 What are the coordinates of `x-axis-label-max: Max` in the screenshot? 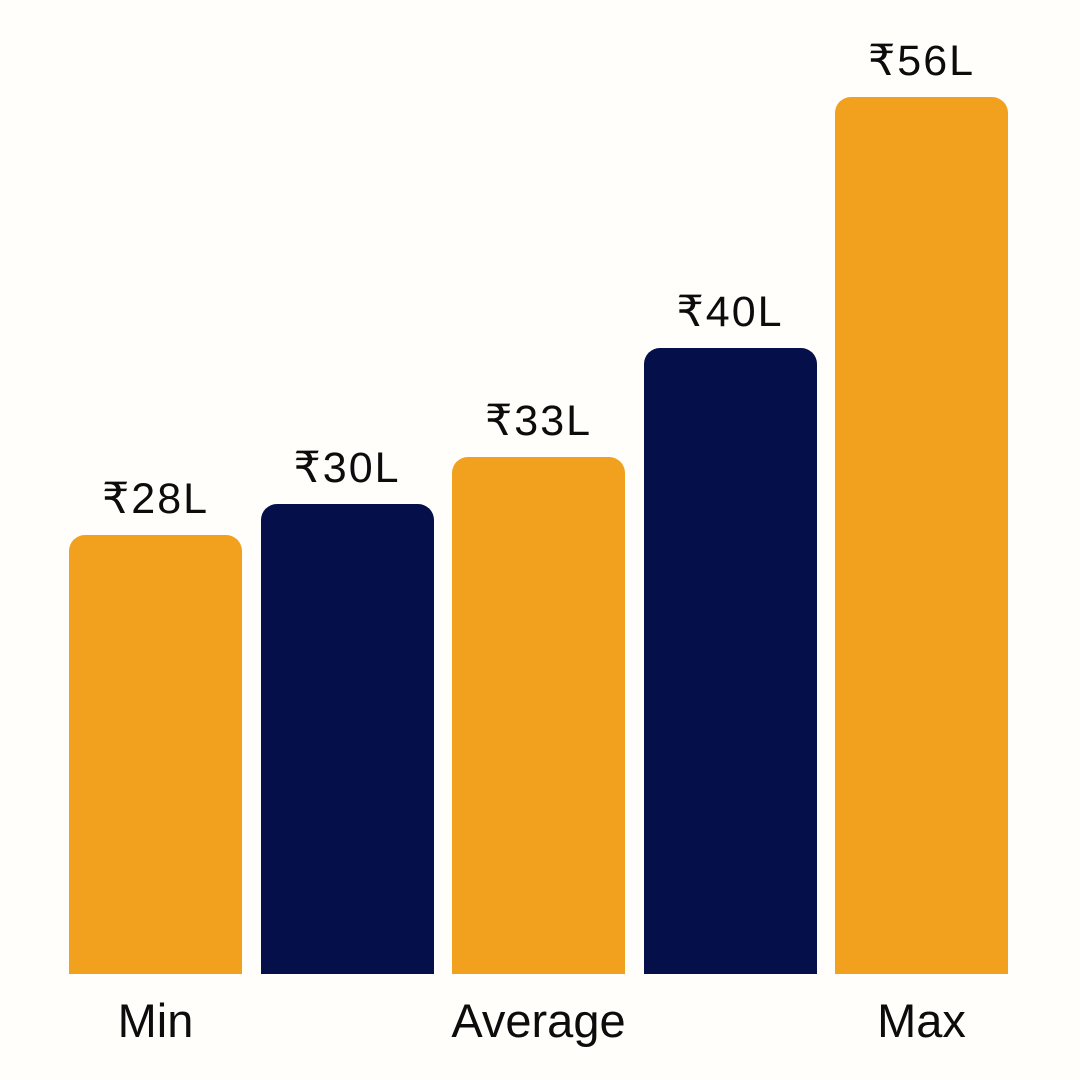 It's located at (921, 1020).